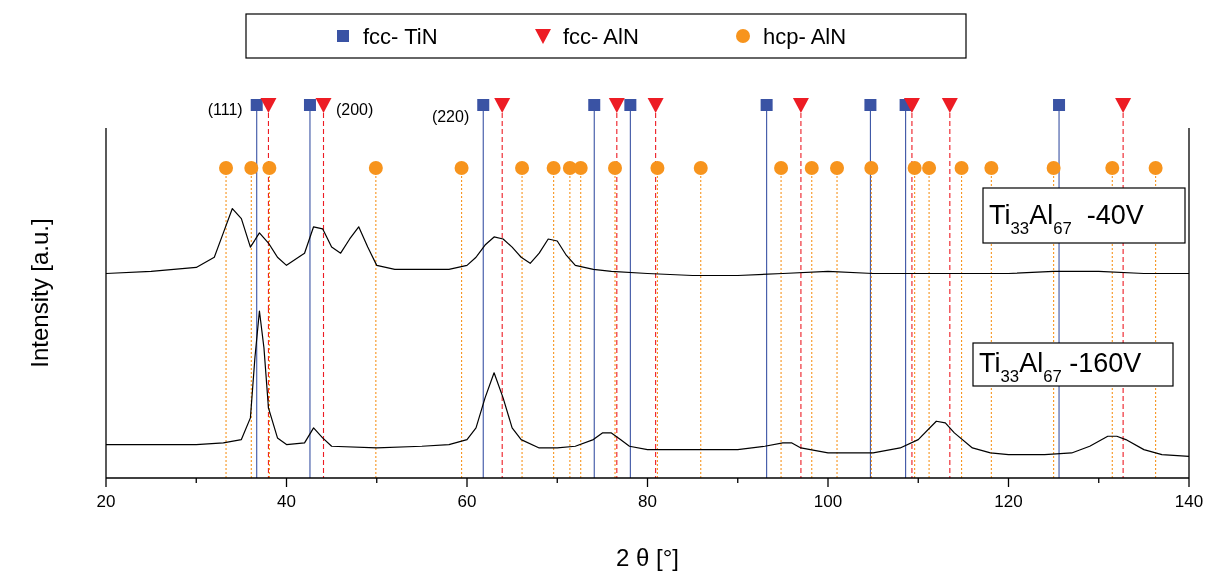 This screenshot has height=571, width=1205. Describe the element at coordinates (647, 501) in the screenshot. I see `x-tick-label: 80` at that location.